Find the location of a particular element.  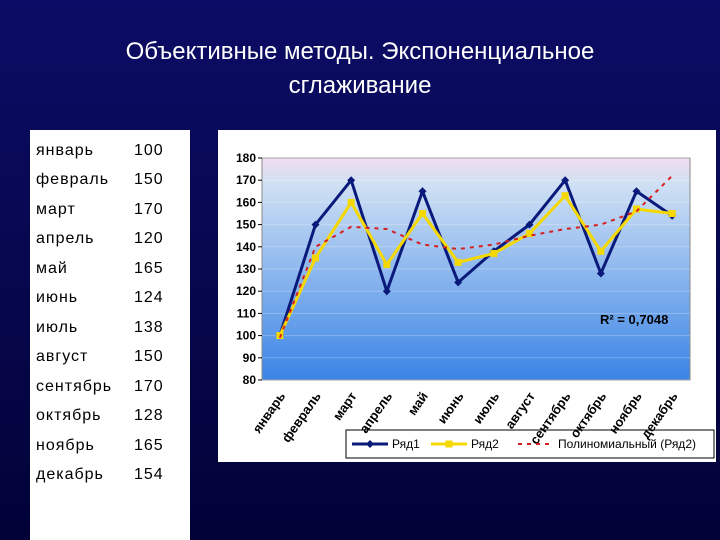

y-tick-label: 120 is located at coordinates (246, 291).